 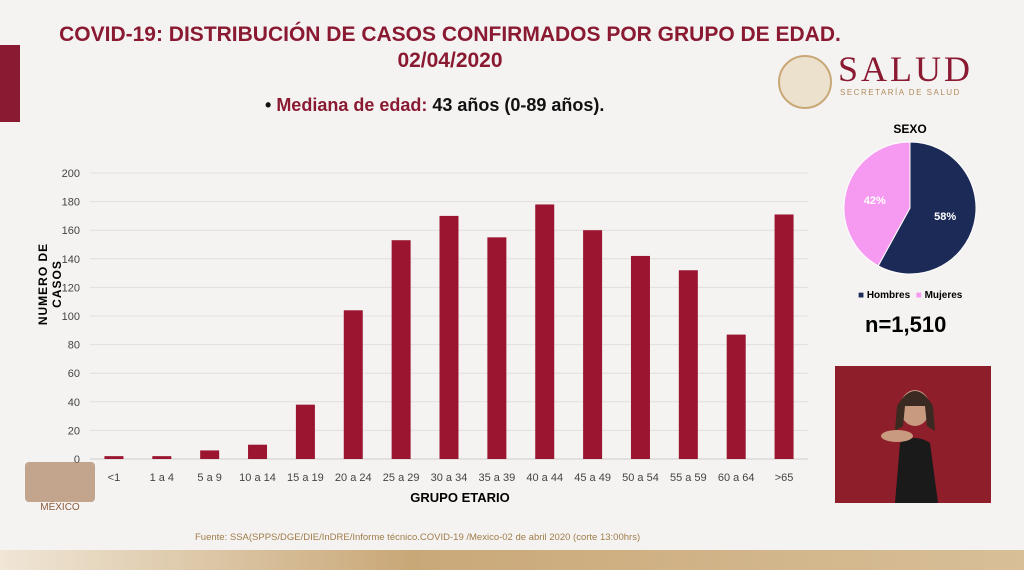 I want to click on x-tick-label: 5 a 9, so click(x=209, y=478).